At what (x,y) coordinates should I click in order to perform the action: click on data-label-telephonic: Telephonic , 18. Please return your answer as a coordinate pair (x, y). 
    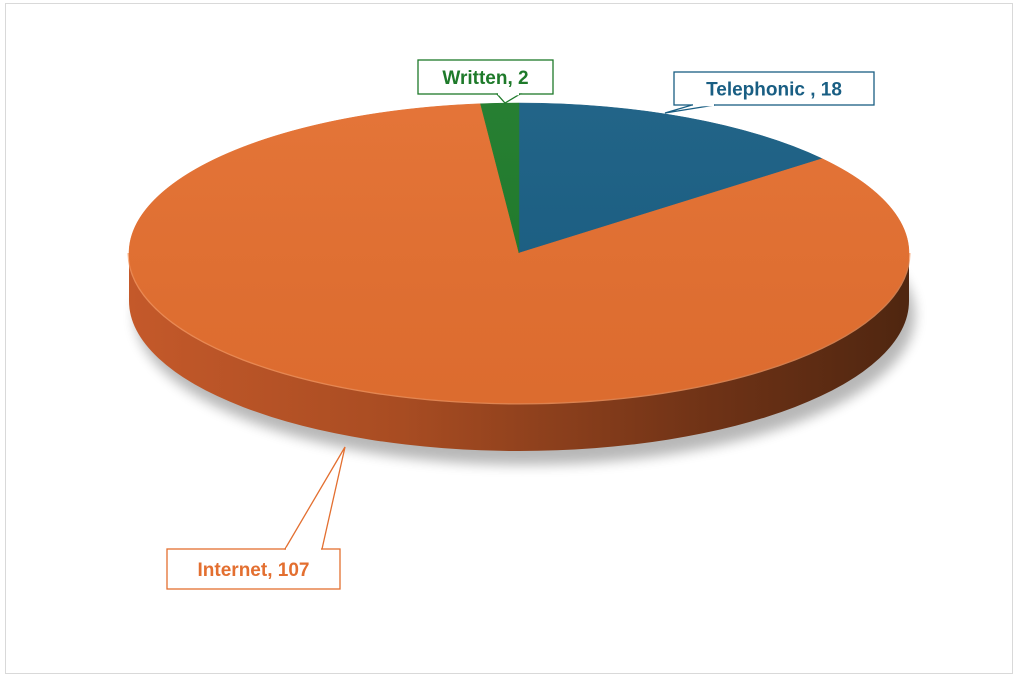
    Looking at the image, I should click on (769, 92).